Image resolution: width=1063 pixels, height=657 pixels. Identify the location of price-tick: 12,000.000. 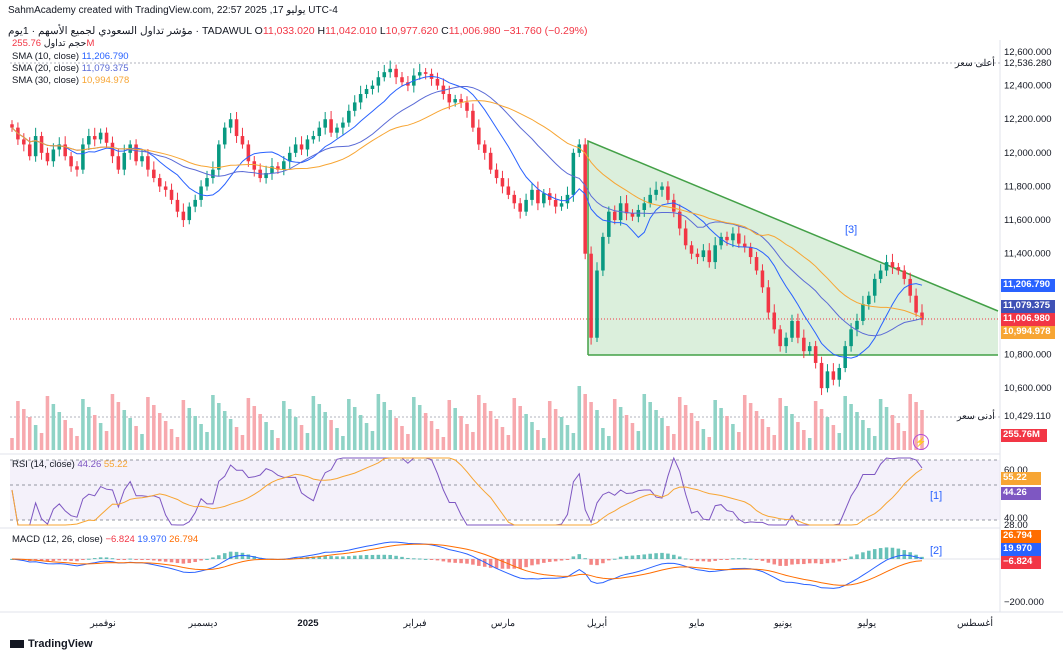
(1028, 153).